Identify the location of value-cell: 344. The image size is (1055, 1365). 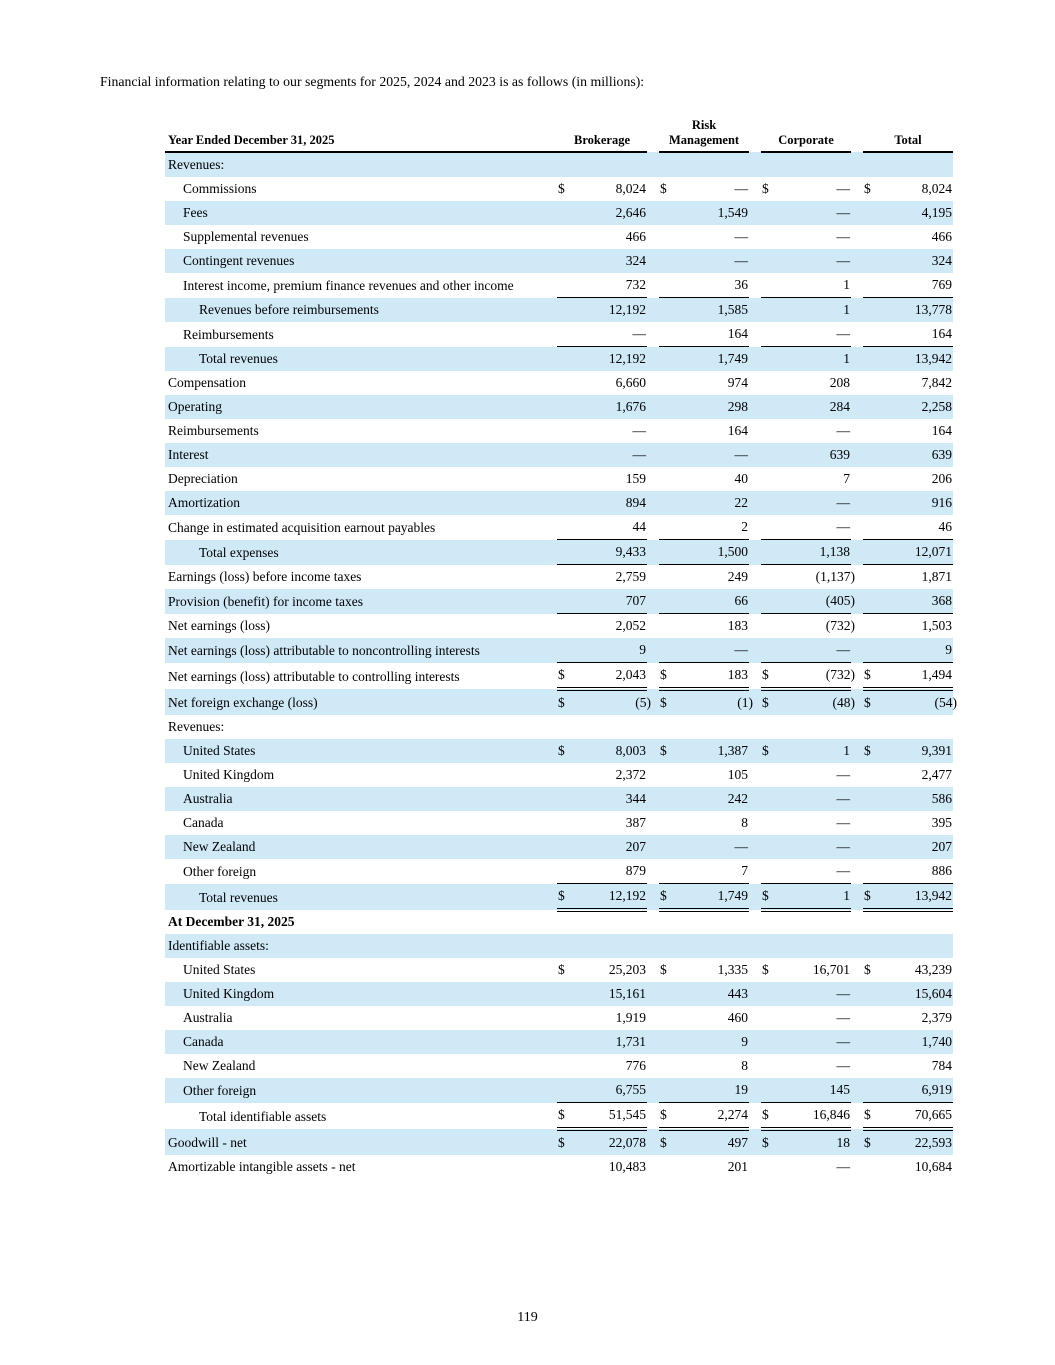
(602, 799).